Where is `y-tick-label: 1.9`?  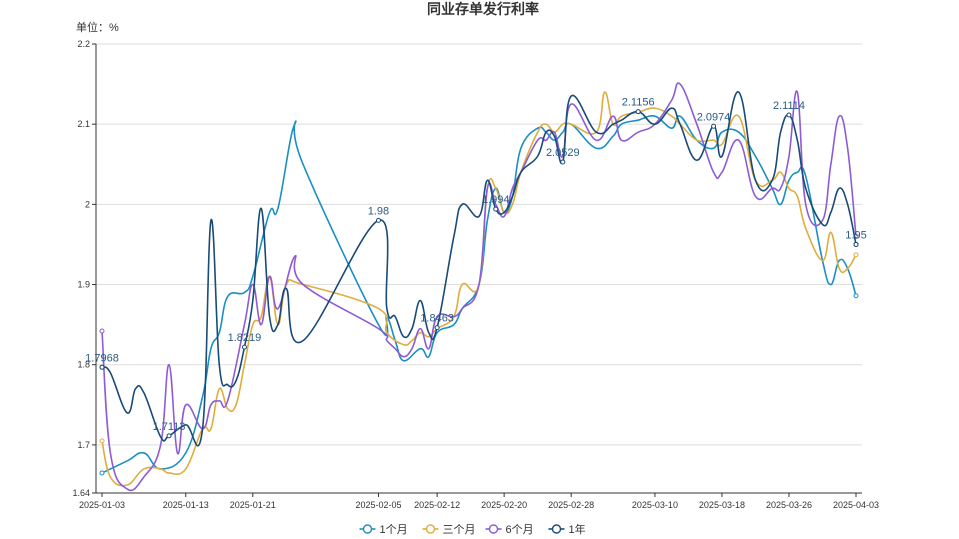 y-tick-label: 1.9 is located at coordinates (83, 285).